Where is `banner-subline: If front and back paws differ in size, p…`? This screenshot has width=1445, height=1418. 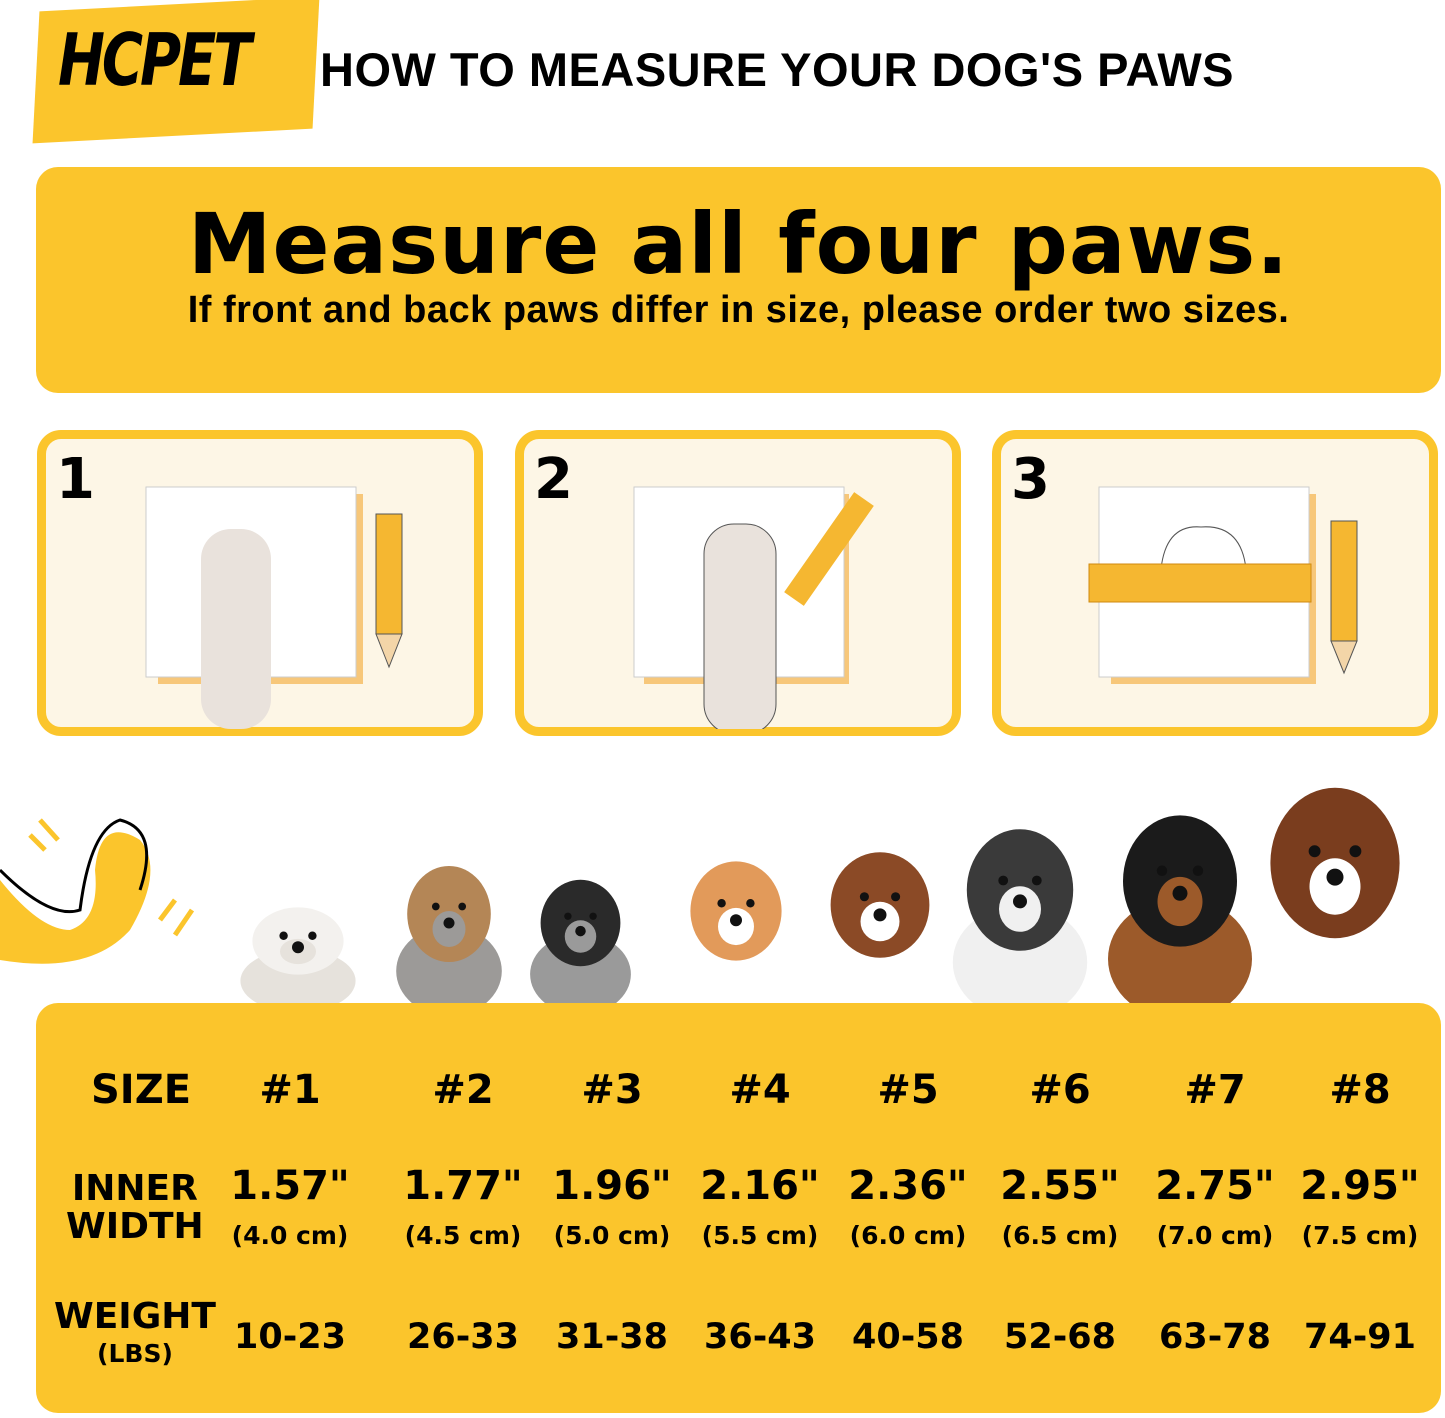
banner-subline: If front and back paws differ in size, p… is located at coordinates (738, 310).